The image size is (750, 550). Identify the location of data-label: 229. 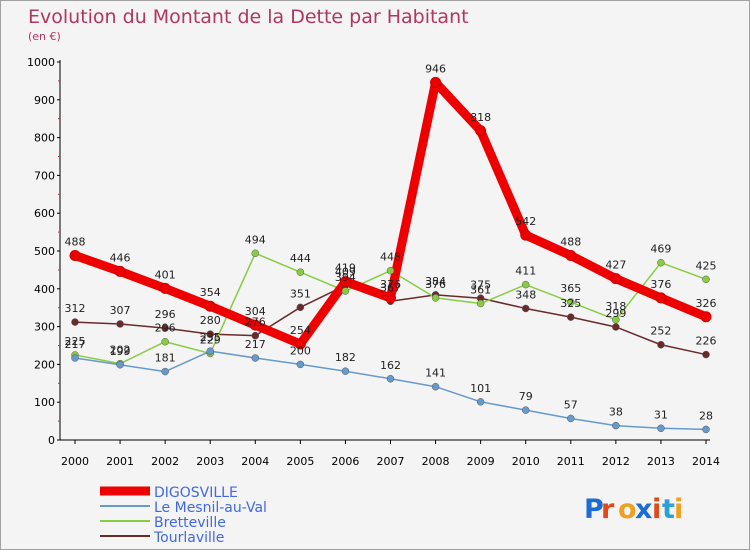
(210, 339).